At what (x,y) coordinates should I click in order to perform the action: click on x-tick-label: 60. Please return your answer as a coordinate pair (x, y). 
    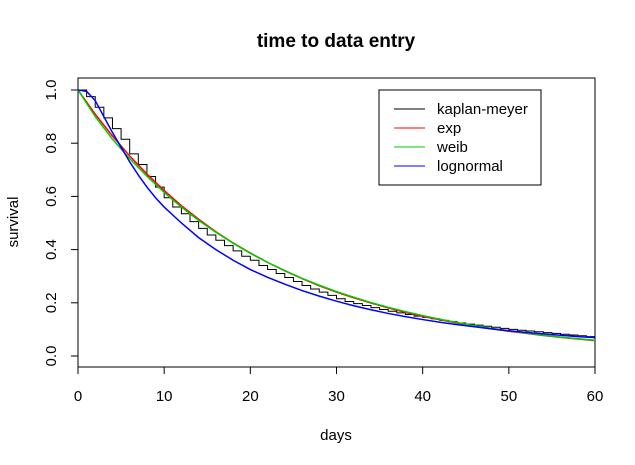
    Looking at the image, I should click on (595, 396).